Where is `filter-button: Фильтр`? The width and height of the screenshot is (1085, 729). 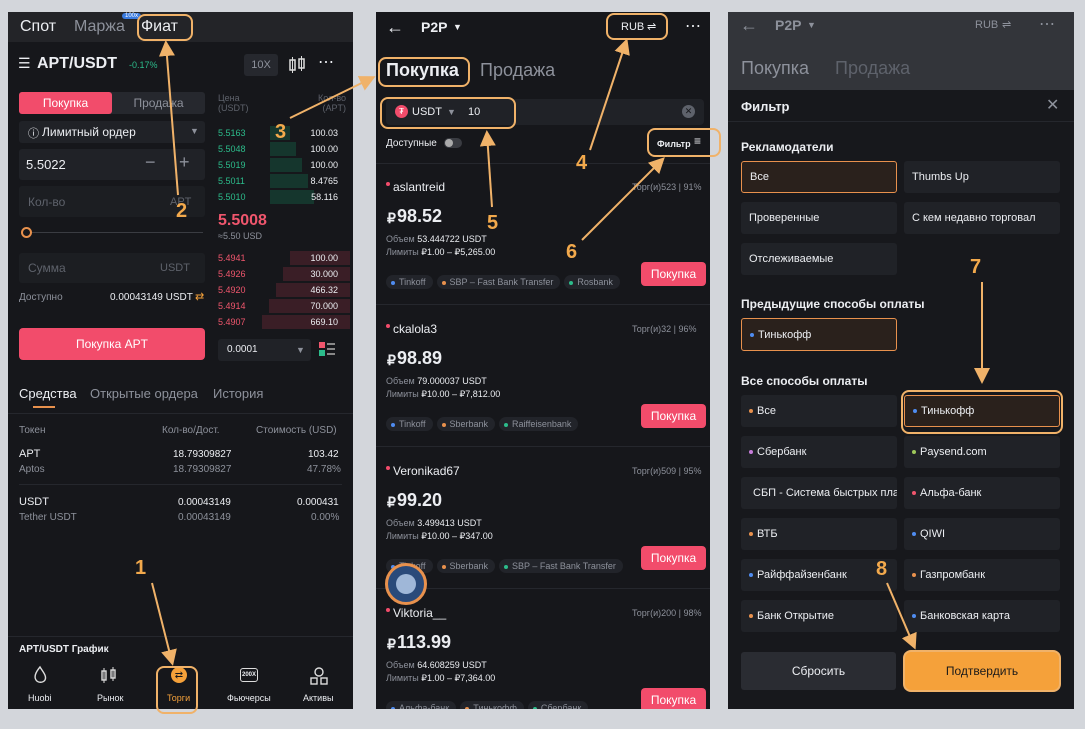 filter-button: Фильтр is located at coordinates (674, 144).